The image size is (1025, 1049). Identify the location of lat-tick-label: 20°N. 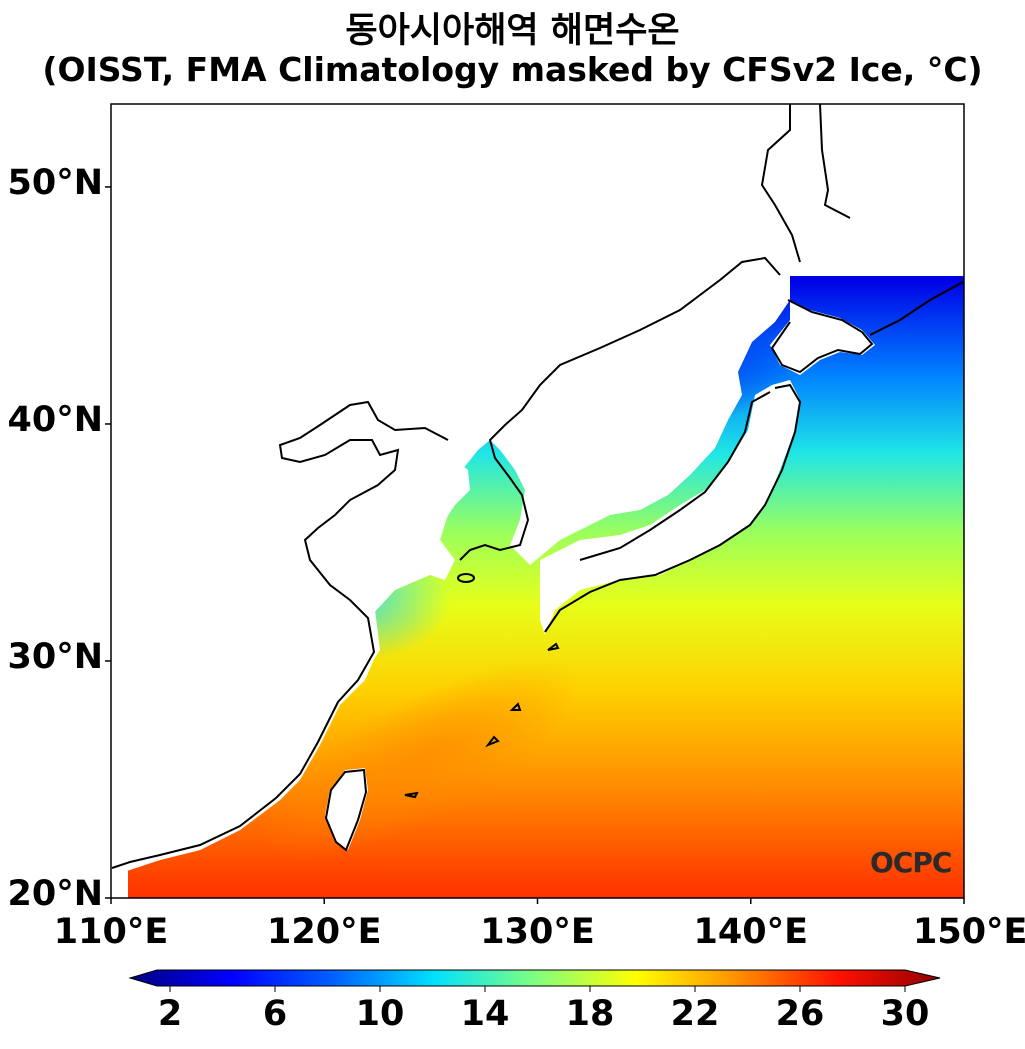
(55, 894).